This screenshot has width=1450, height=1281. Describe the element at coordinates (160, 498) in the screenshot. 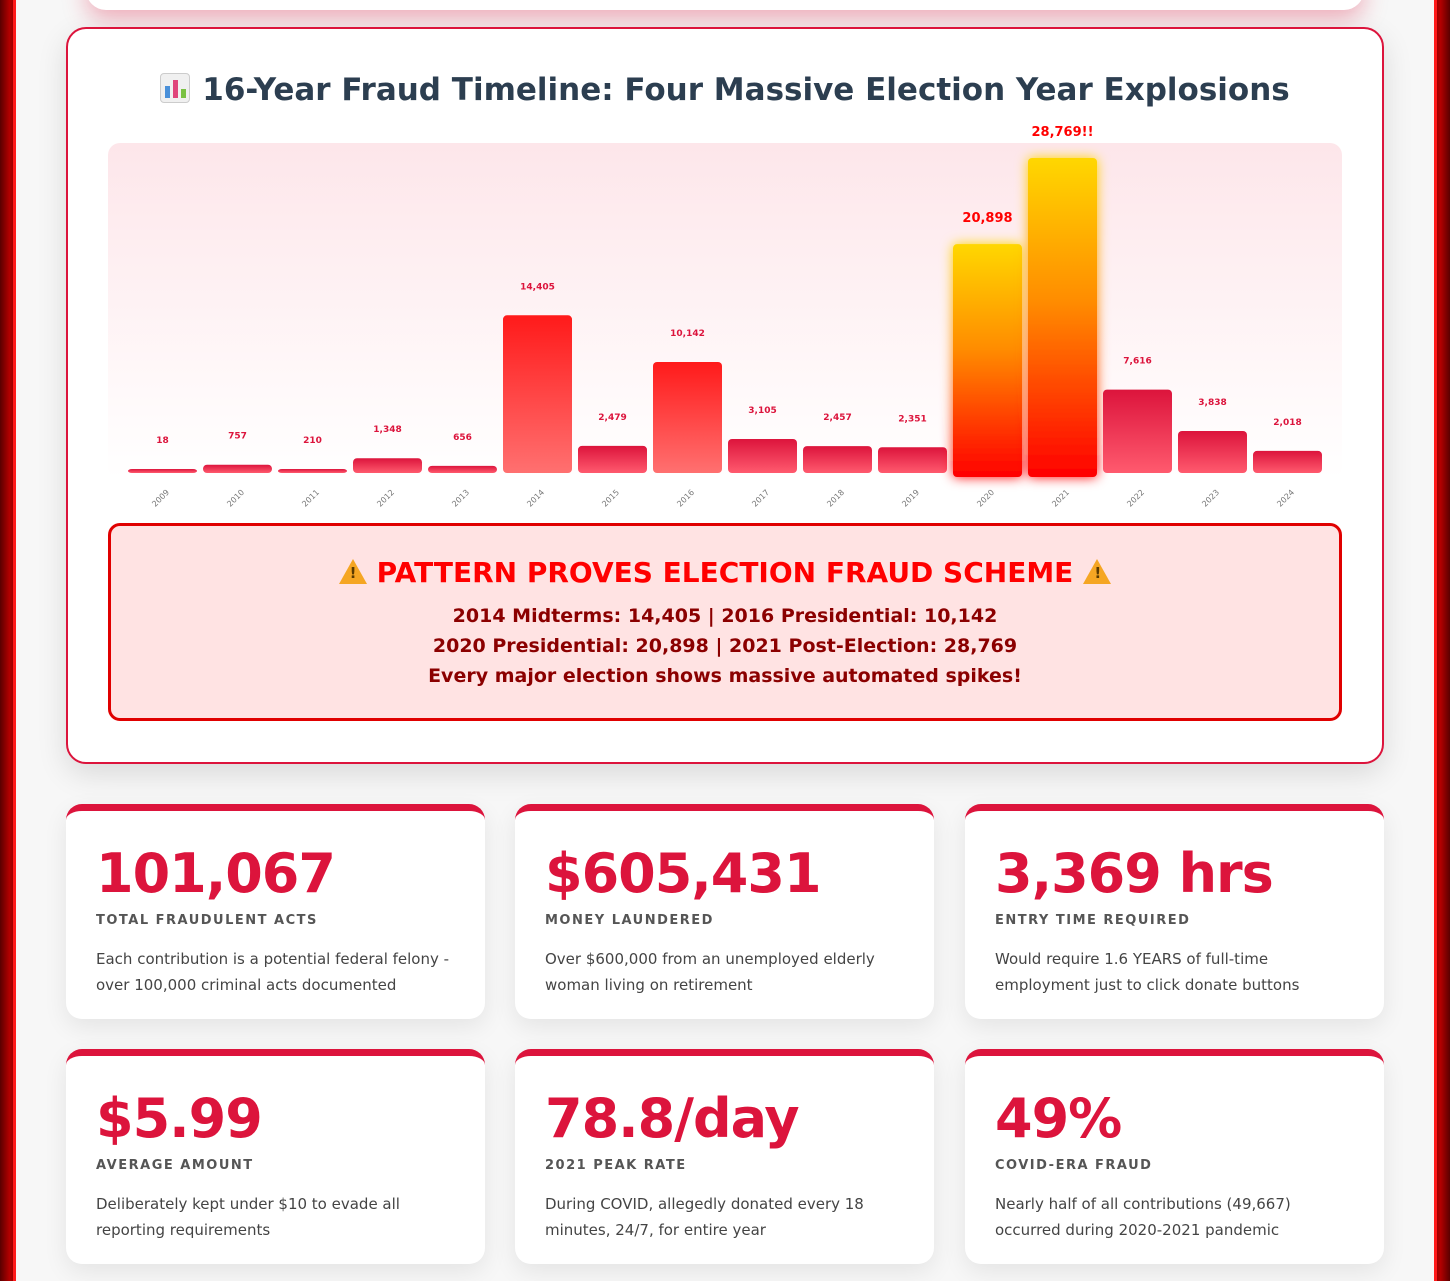

I see `x-tick-label-2009: 2009` at that location.